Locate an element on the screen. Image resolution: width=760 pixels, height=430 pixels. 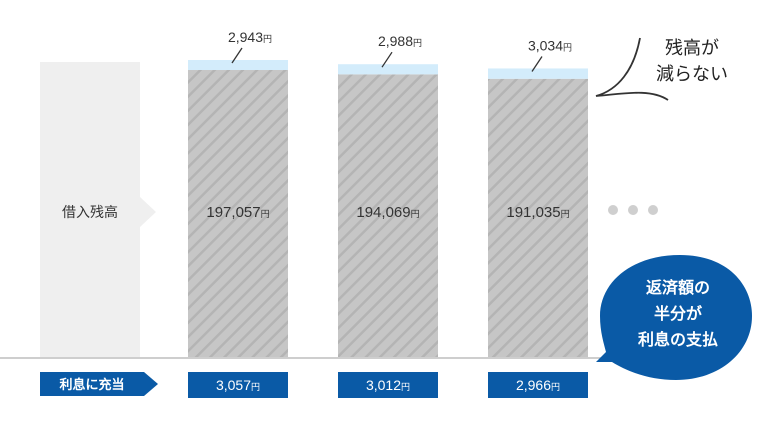
bubble-line3: 利息の支払 is located at coordinates (678, 339).